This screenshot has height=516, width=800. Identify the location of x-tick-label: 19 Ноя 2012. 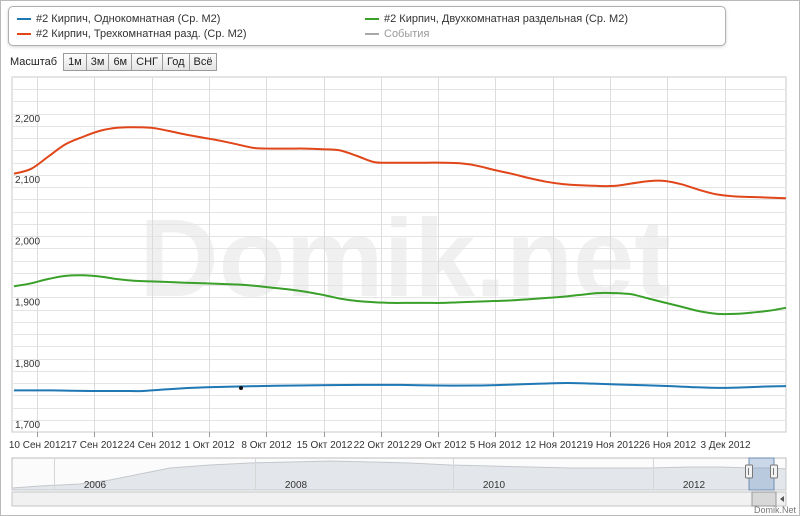
(611, 445).